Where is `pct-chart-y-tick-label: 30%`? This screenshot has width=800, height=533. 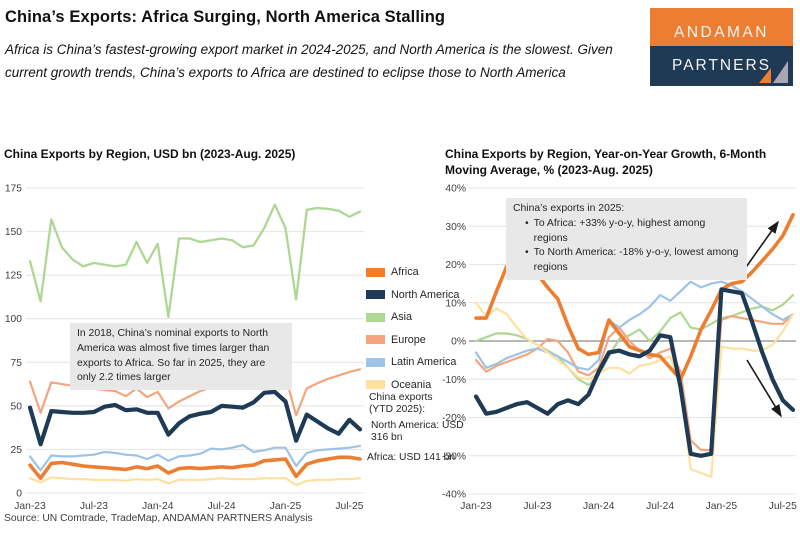
pct-chart-y-tick-label: 30% is located at coordinates (455, 227).